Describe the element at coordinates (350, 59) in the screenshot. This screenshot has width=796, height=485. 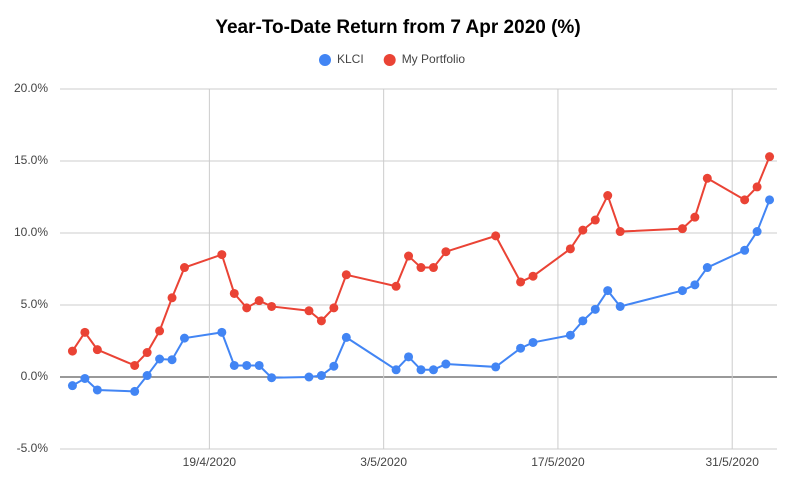
I see `legend-label: KLCI` at that location.